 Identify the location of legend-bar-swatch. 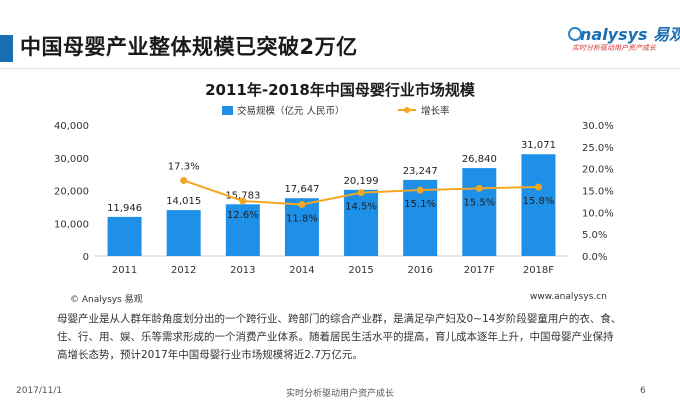
(227, 110).